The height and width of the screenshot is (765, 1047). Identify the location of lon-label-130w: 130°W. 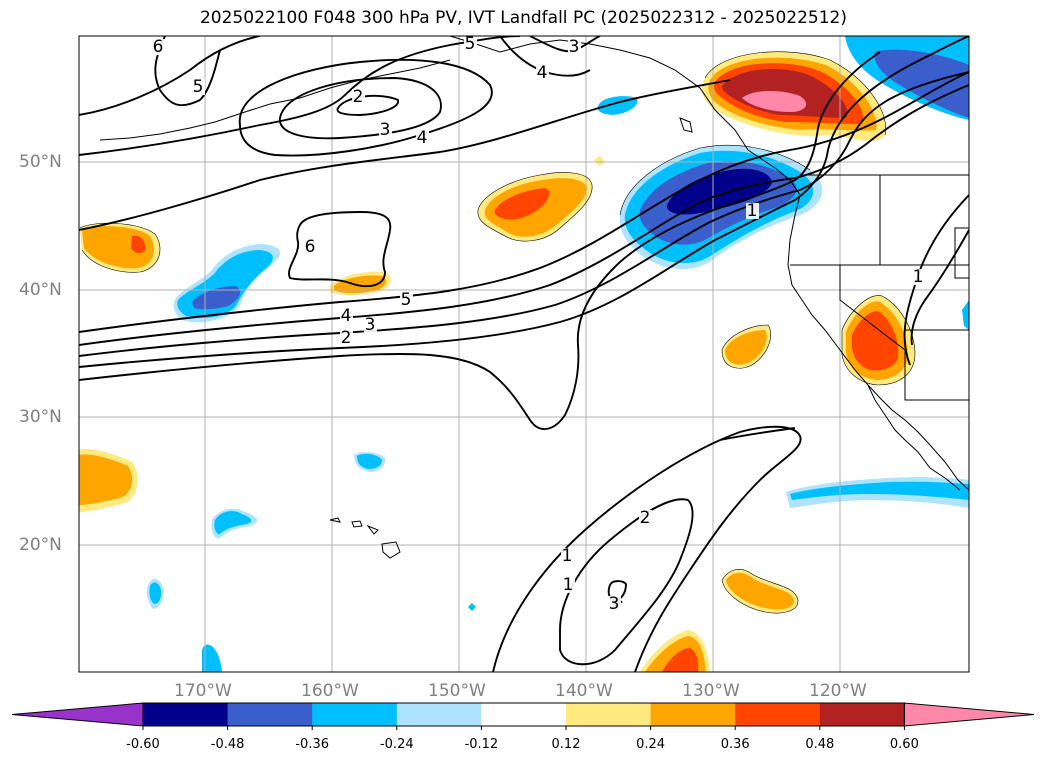
(711, 691).